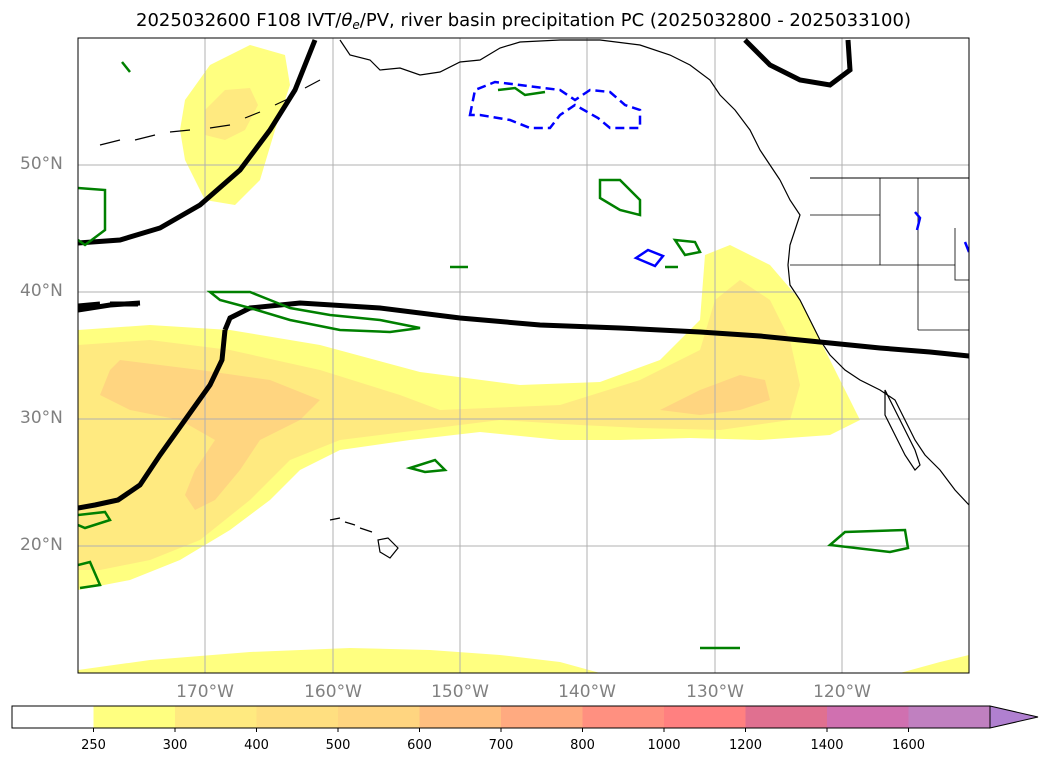  Describe the element at coordinates (874, 342) in the screenshot. I see `northwest-coast` at that location.